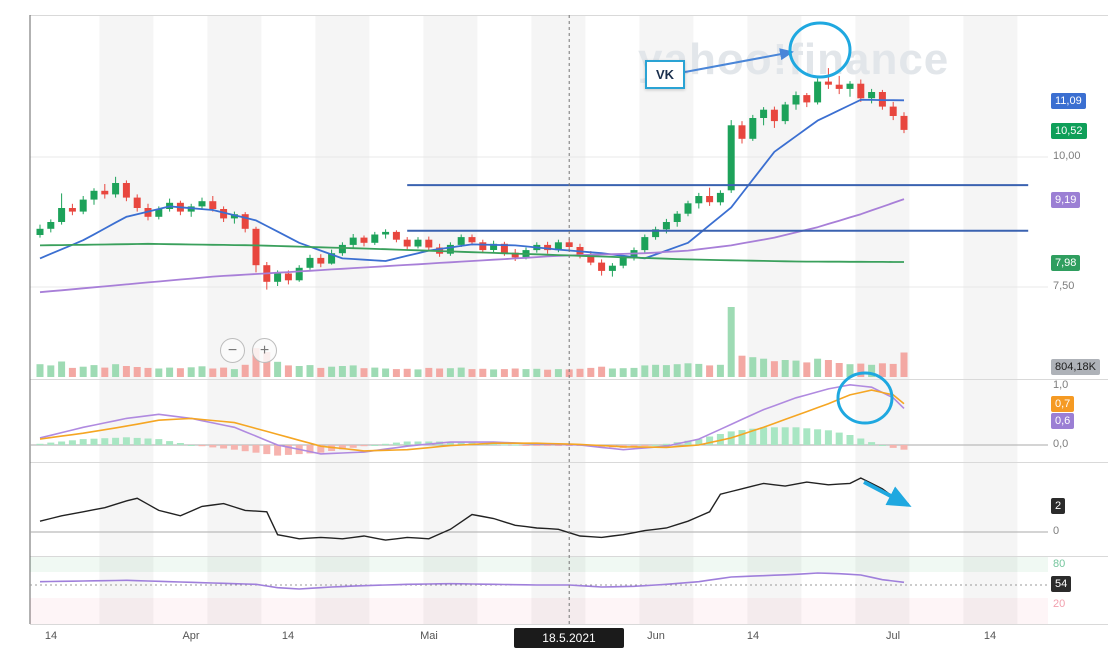  What do you see at coordinates (1056, 531) in the screenshot?
I see `oscillator-zero-label: 0` at bounding box center [1056, 531].